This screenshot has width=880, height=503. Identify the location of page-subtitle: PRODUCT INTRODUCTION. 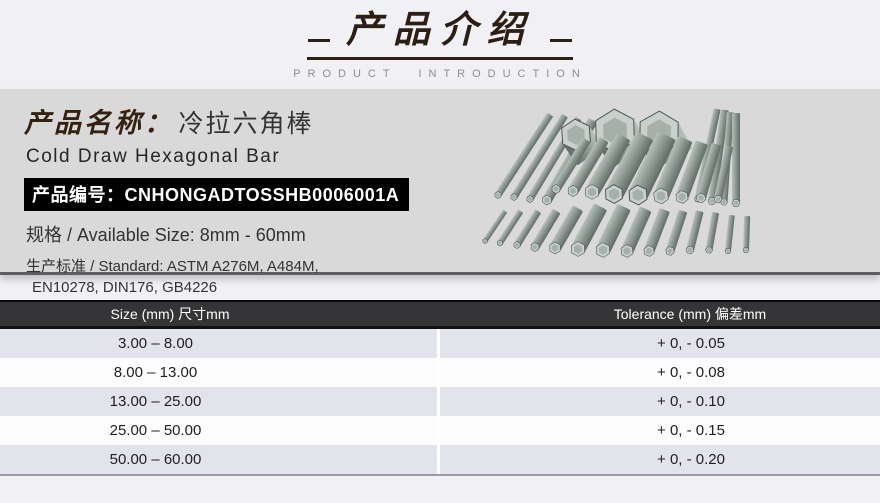
(440, 74).